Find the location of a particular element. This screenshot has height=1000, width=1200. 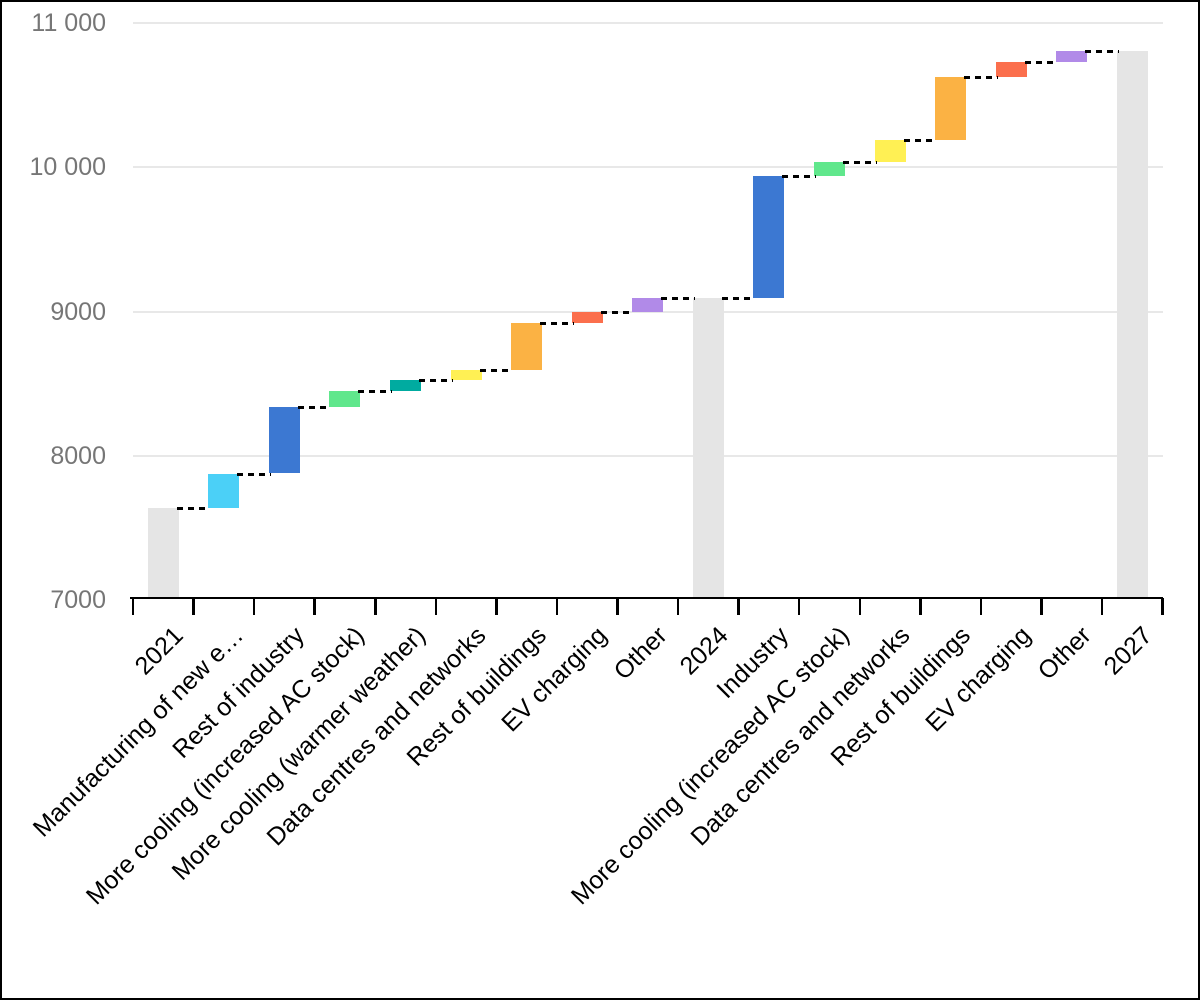

y-axis-tick-label: 7000 is located at coordinates (78, 600).